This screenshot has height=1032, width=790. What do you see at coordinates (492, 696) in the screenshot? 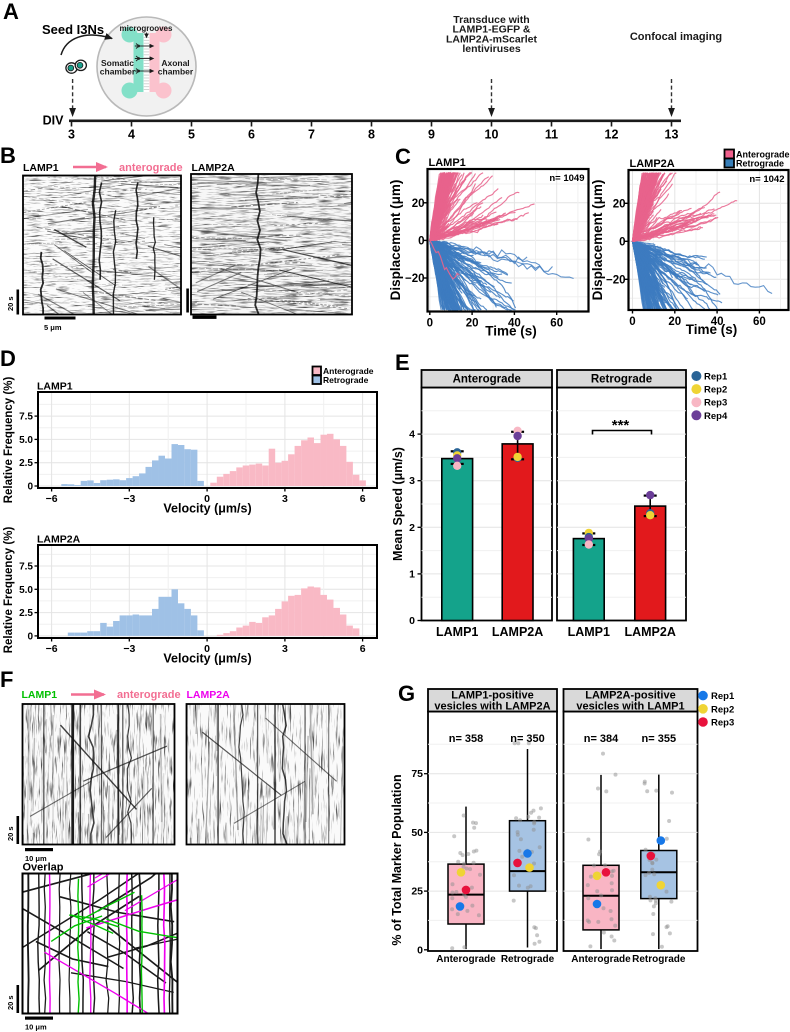
I see `svg-text: LAMP1-positive` at bounding box center [492, 696].